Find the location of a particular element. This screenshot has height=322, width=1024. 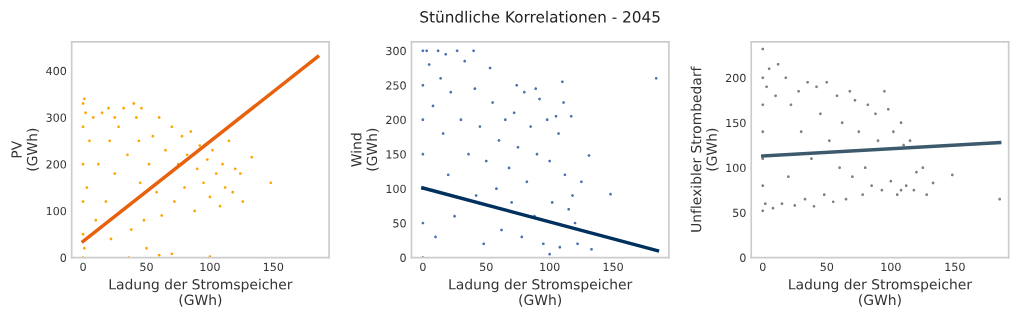

y-axis-title: PV (GWh) is located at coordinates (25, 149).